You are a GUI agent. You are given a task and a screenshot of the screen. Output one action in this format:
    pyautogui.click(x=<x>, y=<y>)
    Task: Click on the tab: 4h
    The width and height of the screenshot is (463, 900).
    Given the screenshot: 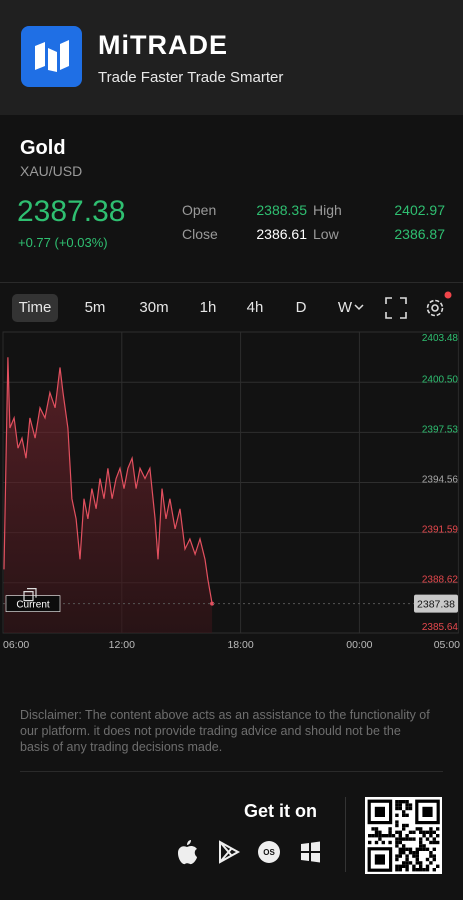 What is the action you would take?
    pyautogui.click(x=255, y=307)
    